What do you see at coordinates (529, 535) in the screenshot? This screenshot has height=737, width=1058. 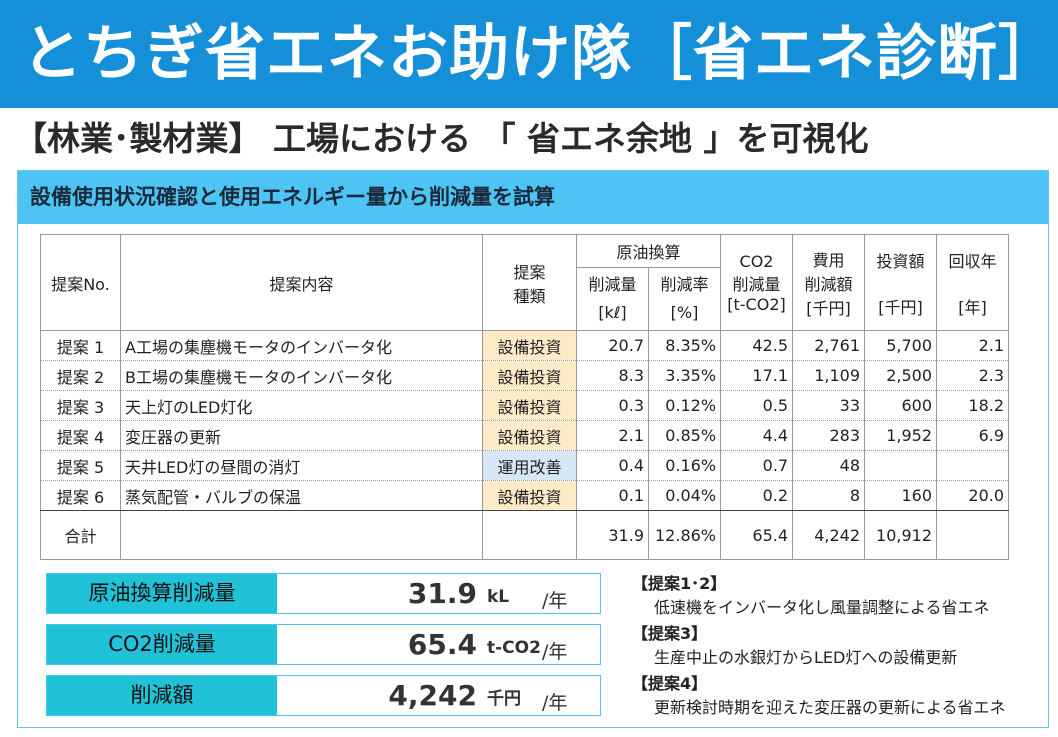 I see `total-type-empty` at bounding box center [529, 535].